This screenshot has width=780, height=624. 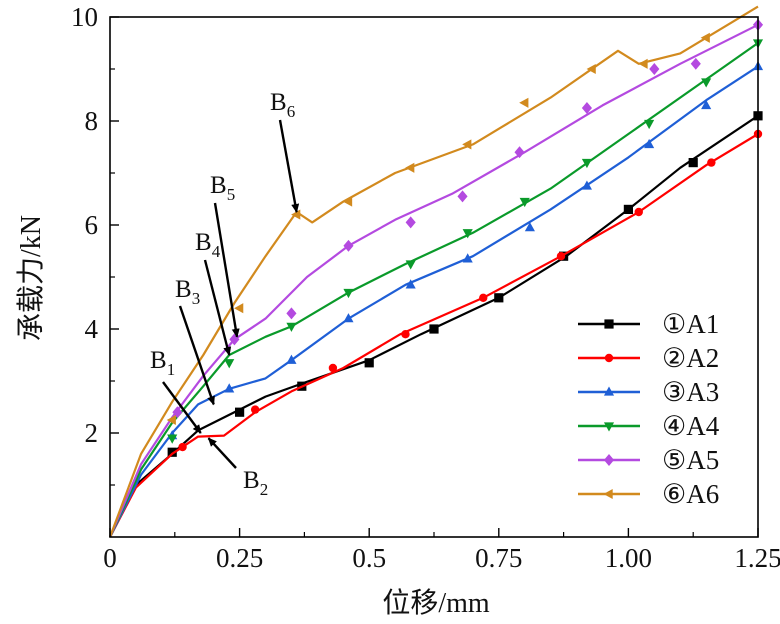 What do you see at coordinates (691, 426) in the screenshot?
I see `legend-label: ④A4` at bounding box center [691, 426].